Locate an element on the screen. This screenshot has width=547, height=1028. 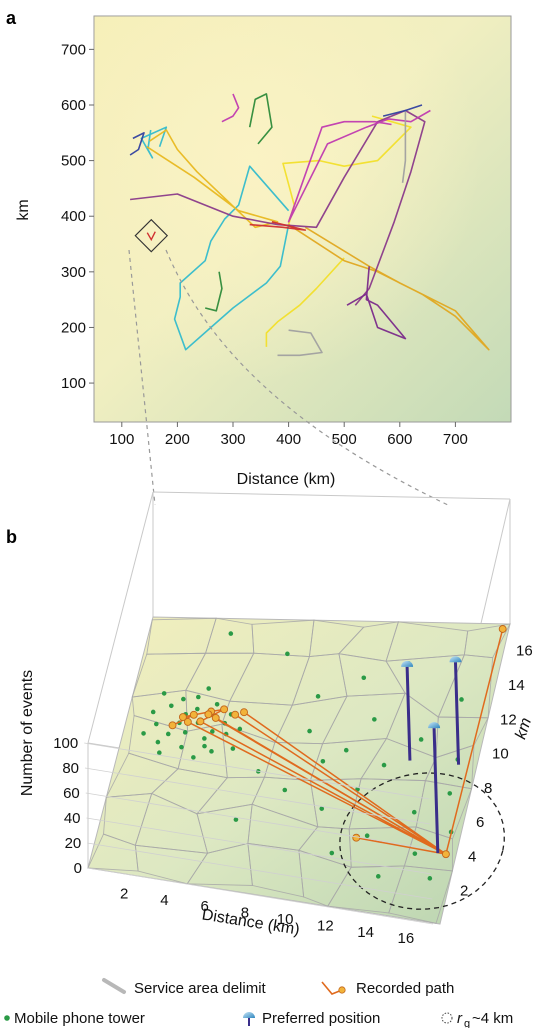
legend-recorded-path: Recorded path is located at coordinates (405, 988).